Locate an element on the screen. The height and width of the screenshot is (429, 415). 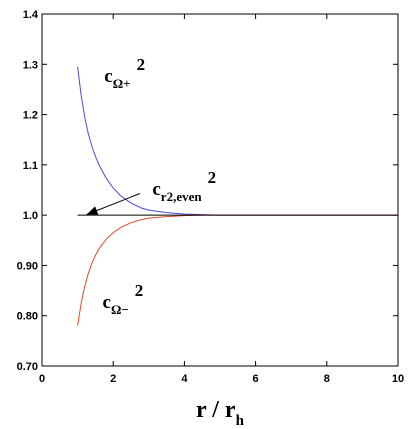
y-tick-label: 1.4 is located at coordinates (31, 15).